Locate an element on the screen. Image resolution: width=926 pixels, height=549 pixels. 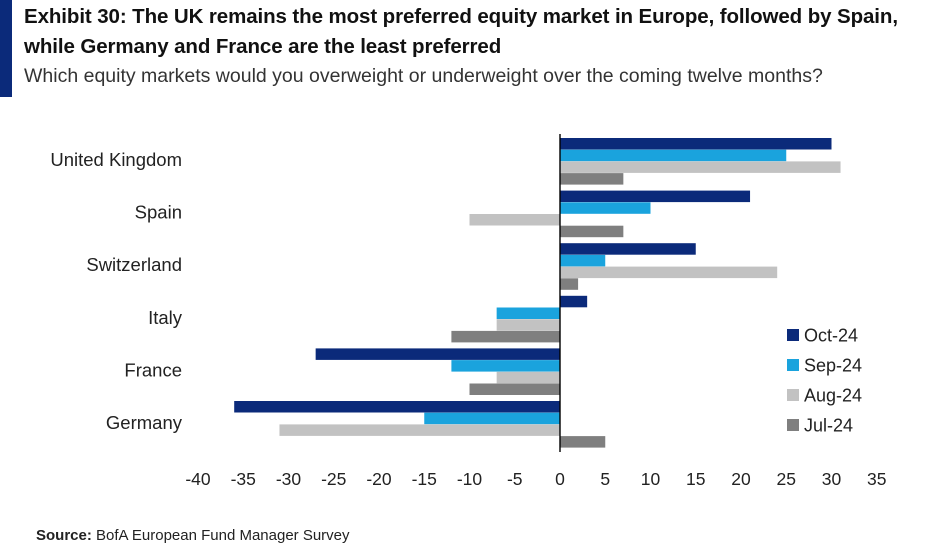
category-label: United Kingdom is located at coordinates (116, 159).